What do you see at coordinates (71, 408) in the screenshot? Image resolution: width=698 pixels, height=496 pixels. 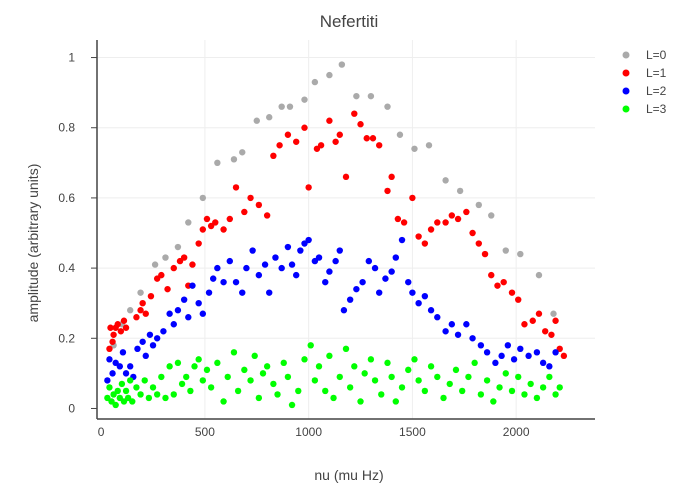 I see `y-tick-label: 0` at bounding box center [71, 408].